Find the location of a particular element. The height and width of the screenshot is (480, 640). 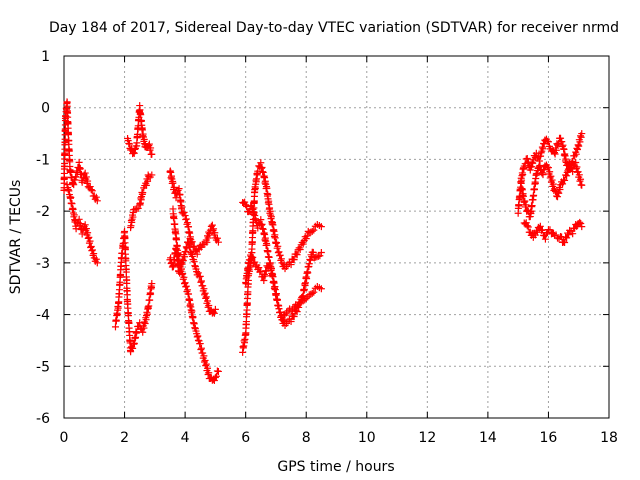

x-tick-label: 12 is located at coordinates (427, 438).